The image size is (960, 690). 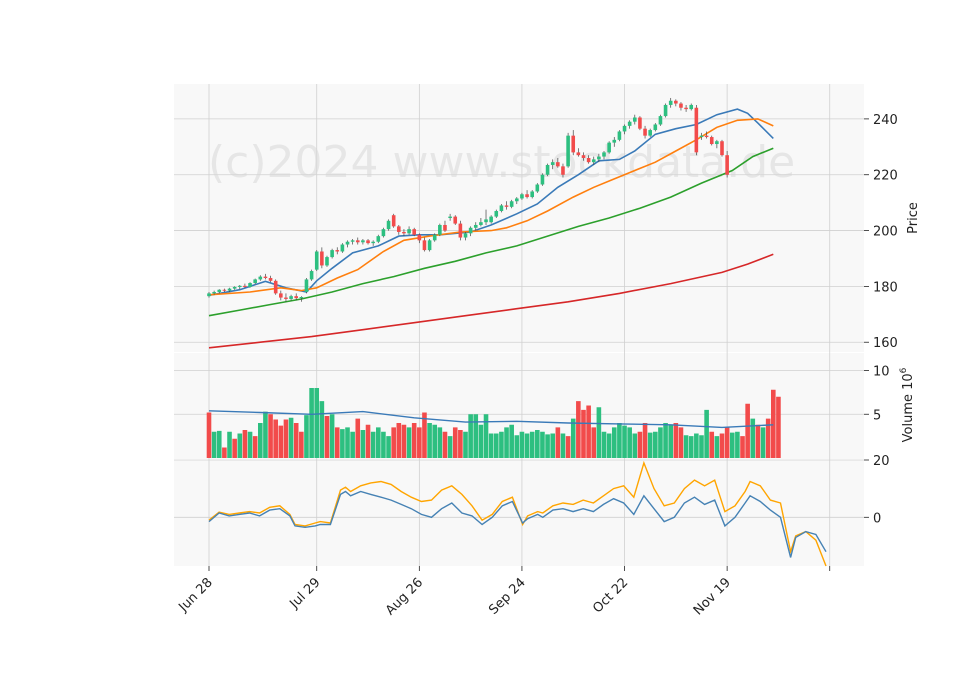 I want to click on x-tick-label: Nov 19, so click(x=712, y=596).